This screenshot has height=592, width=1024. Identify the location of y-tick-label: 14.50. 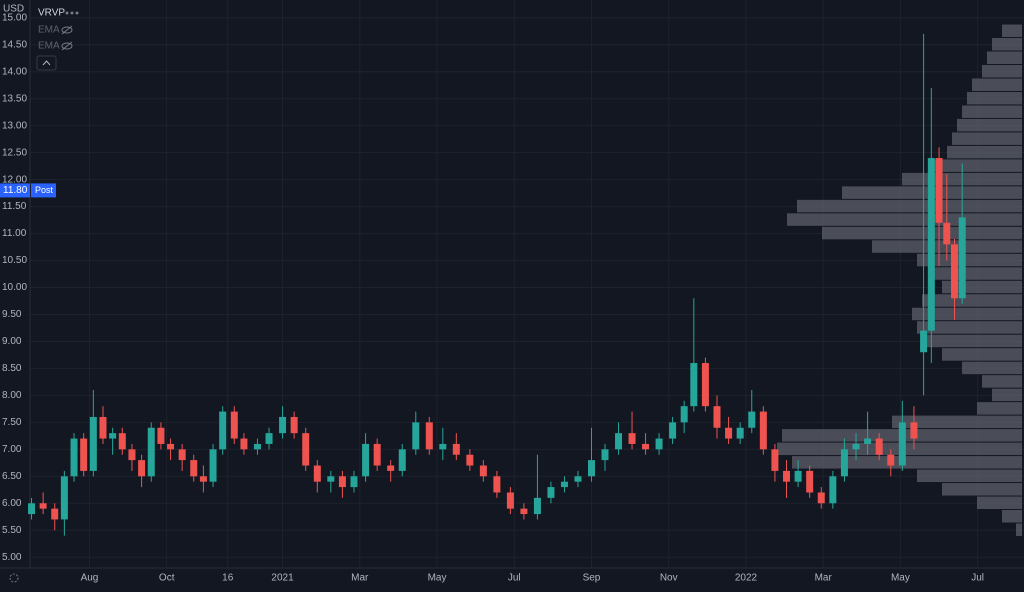
(14, 44).